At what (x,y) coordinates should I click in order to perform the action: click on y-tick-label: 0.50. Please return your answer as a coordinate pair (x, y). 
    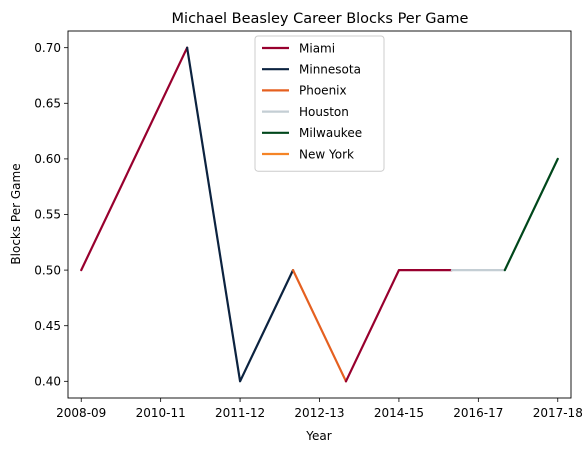
    Looking at the image, I should click on (47, 270).